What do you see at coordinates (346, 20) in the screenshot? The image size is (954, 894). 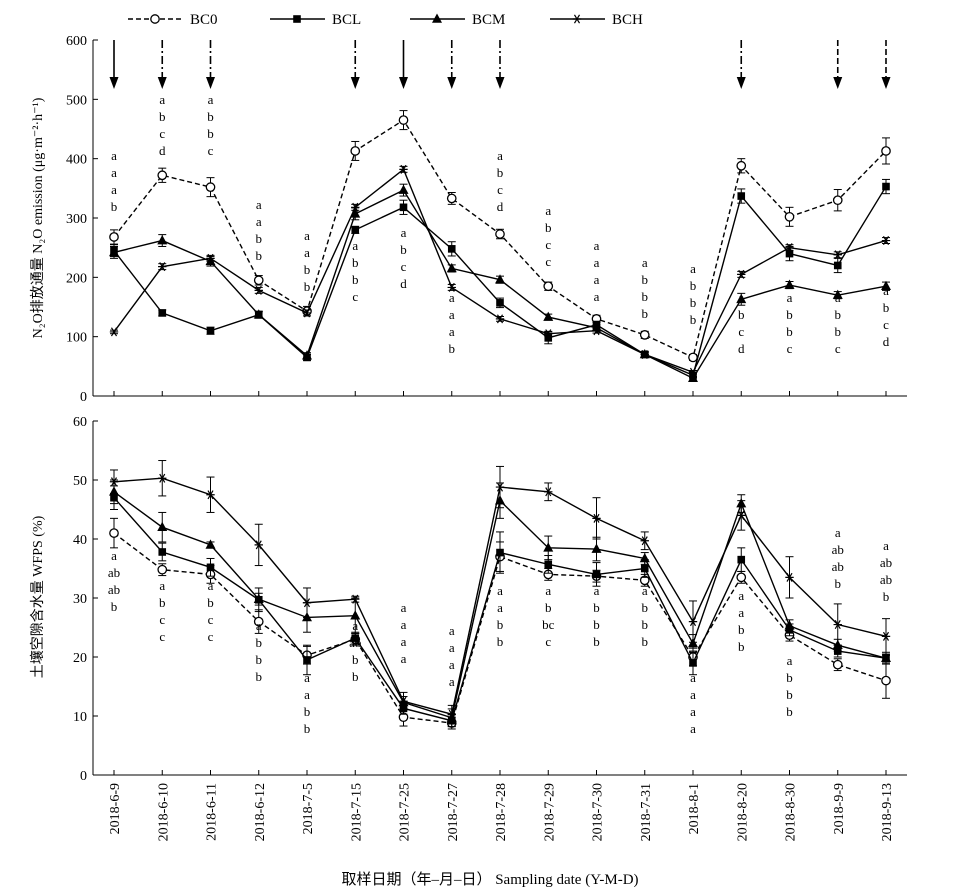 I see `legend-label: BCL` at bounding box center [346, 20].